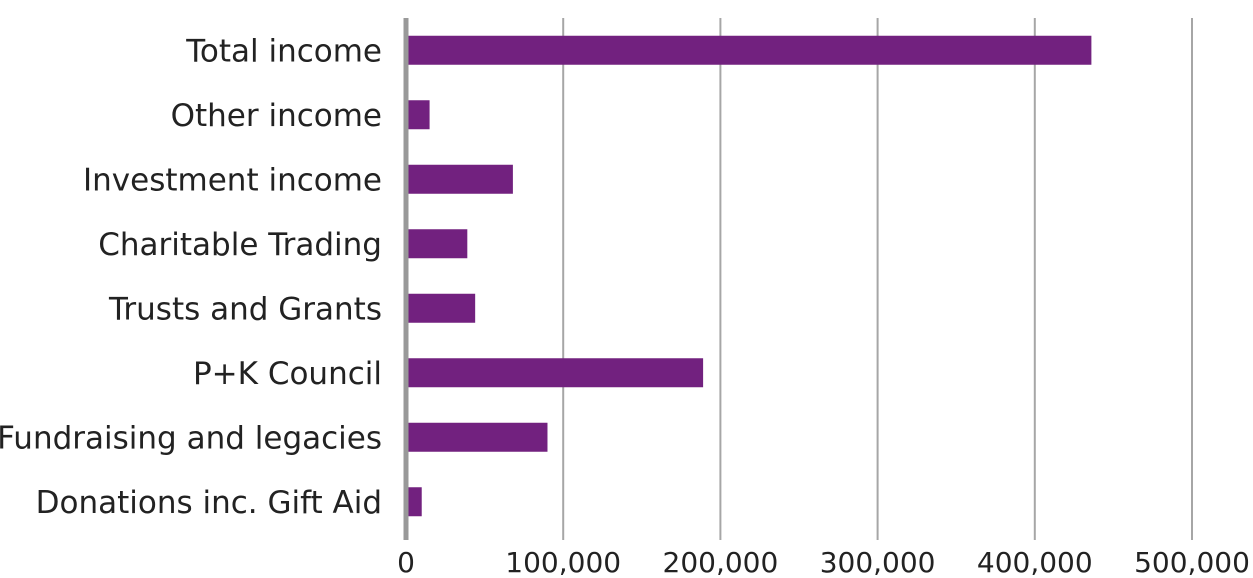  I want to click on category-label: Trusts and Grants, so click(245, 309).